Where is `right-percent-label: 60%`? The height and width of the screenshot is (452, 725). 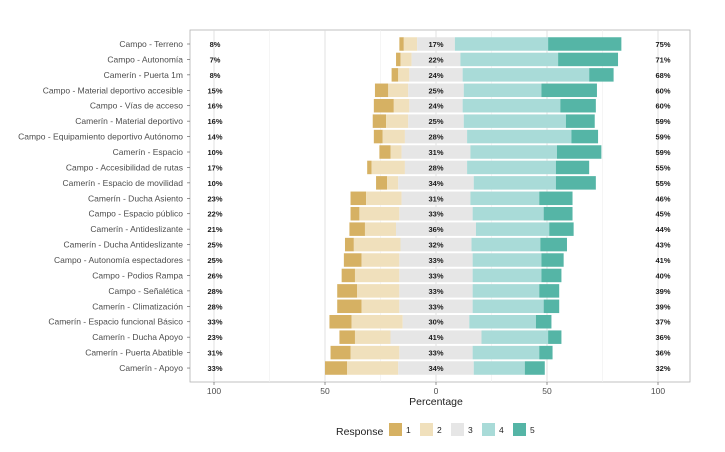 right-percent-label: 60% is located at coordinates (662, 106).